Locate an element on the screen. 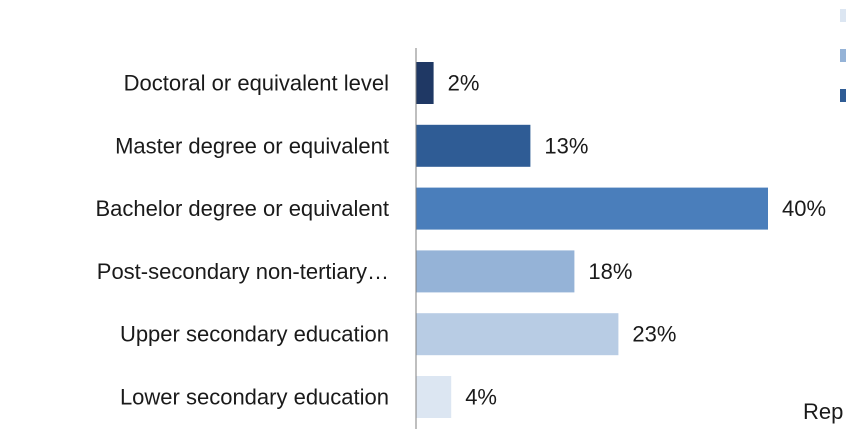 The width and height of the screenshot is (846, 434). category-label-5: Lower secondary education is located at coordinates (254, 397).